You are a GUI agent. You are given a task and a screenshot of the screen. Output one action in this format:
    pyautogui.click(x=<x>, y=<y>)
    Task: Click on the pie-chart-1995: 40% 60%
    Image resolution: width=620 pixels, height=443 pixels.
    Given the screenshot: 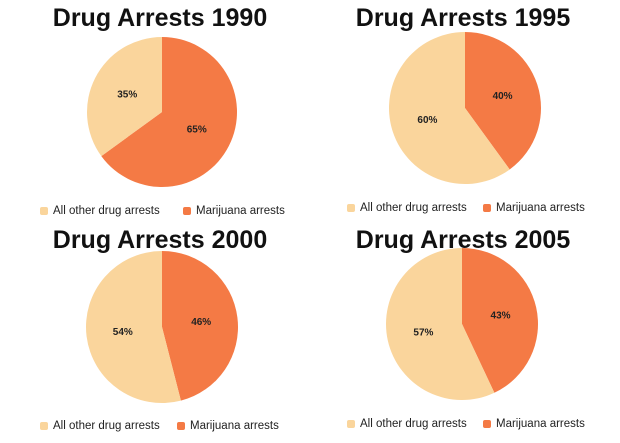 What is the action you would take?
    pyautogui.click(x=465, y=108)
    